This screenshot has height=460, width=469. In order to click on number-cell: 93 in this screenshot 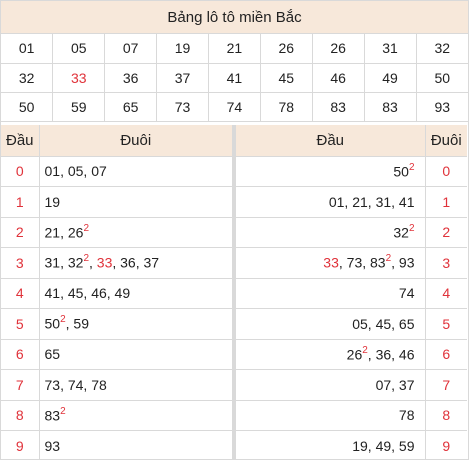, I will do `click(441, 106)`.